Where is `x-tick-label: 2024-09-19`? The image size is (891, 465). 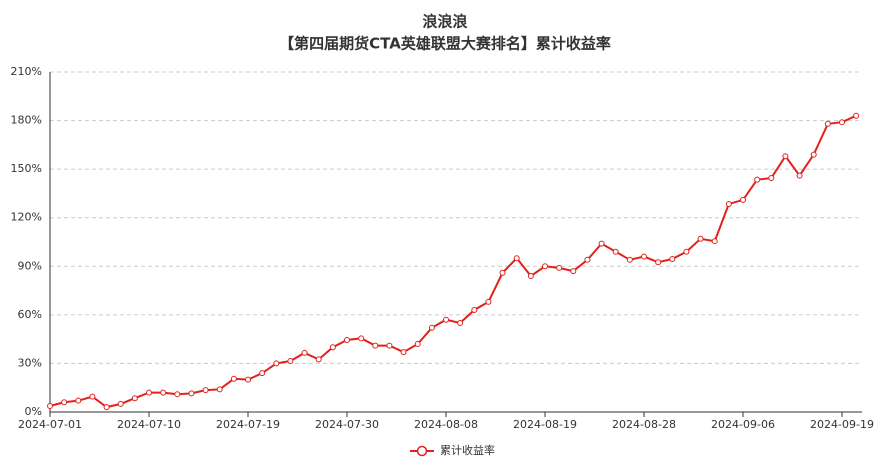
x-tick-label: 2024-09-19 is located at coordinates (842, 424).